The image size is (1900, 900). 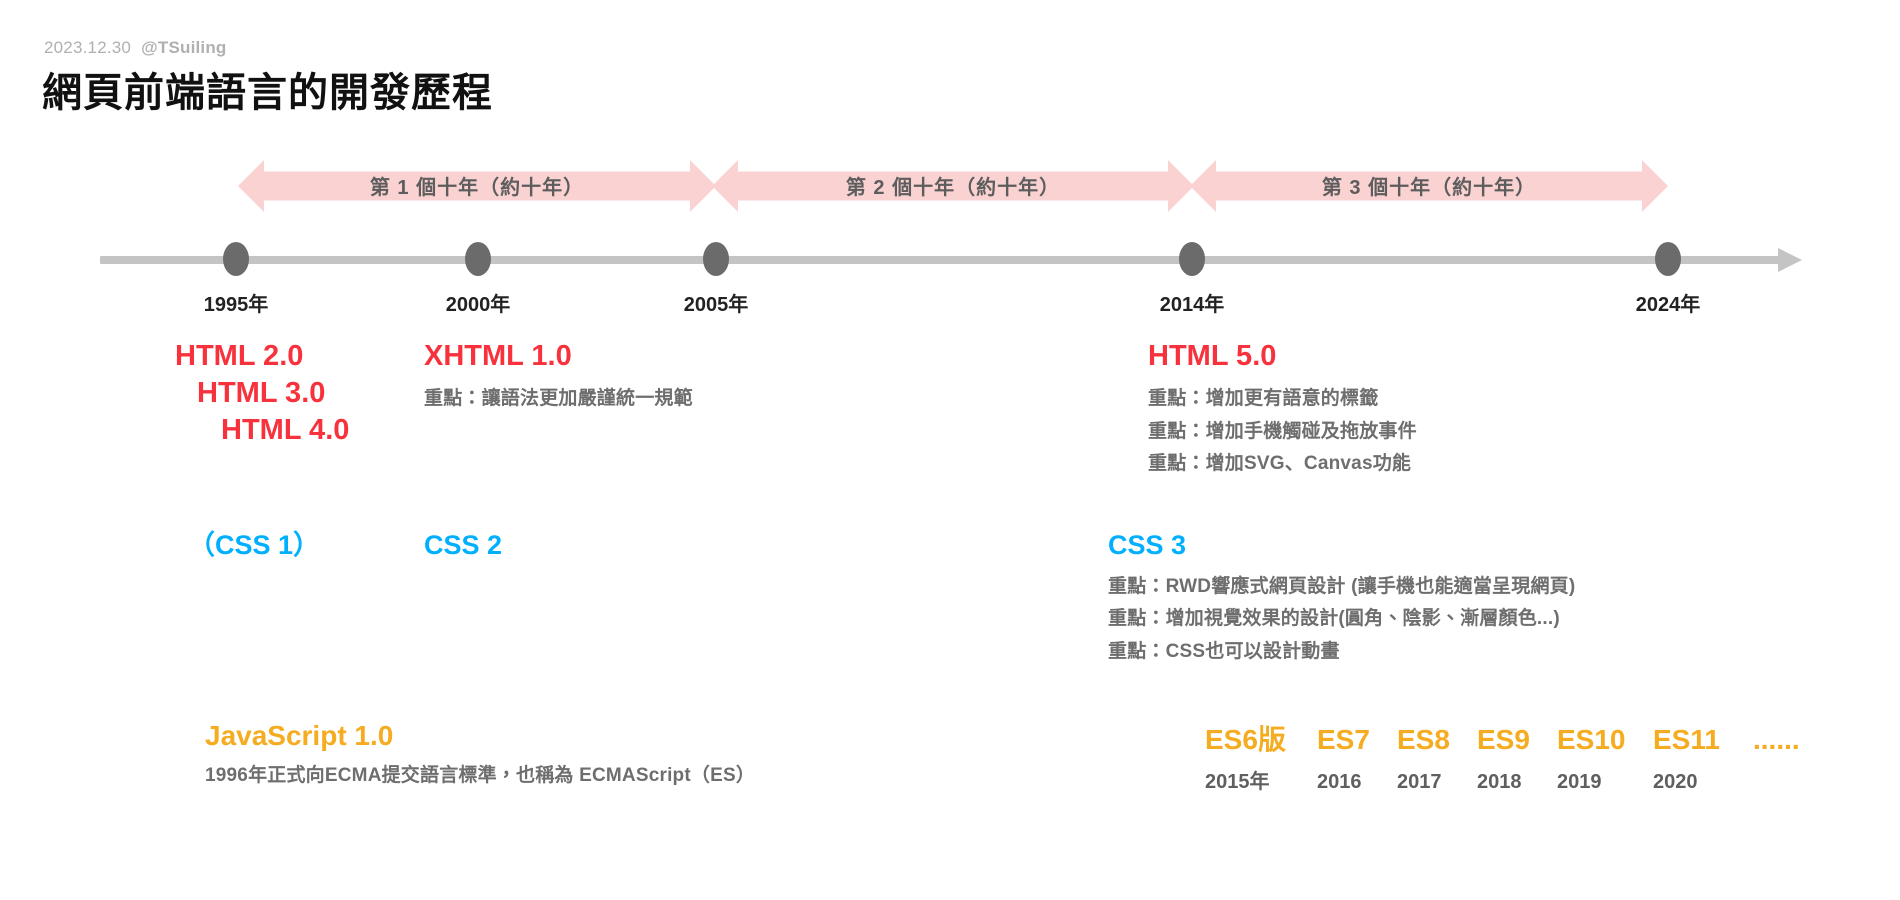 I want to click on timeline-label-1995: 1995年, so click(x=236, y=305).